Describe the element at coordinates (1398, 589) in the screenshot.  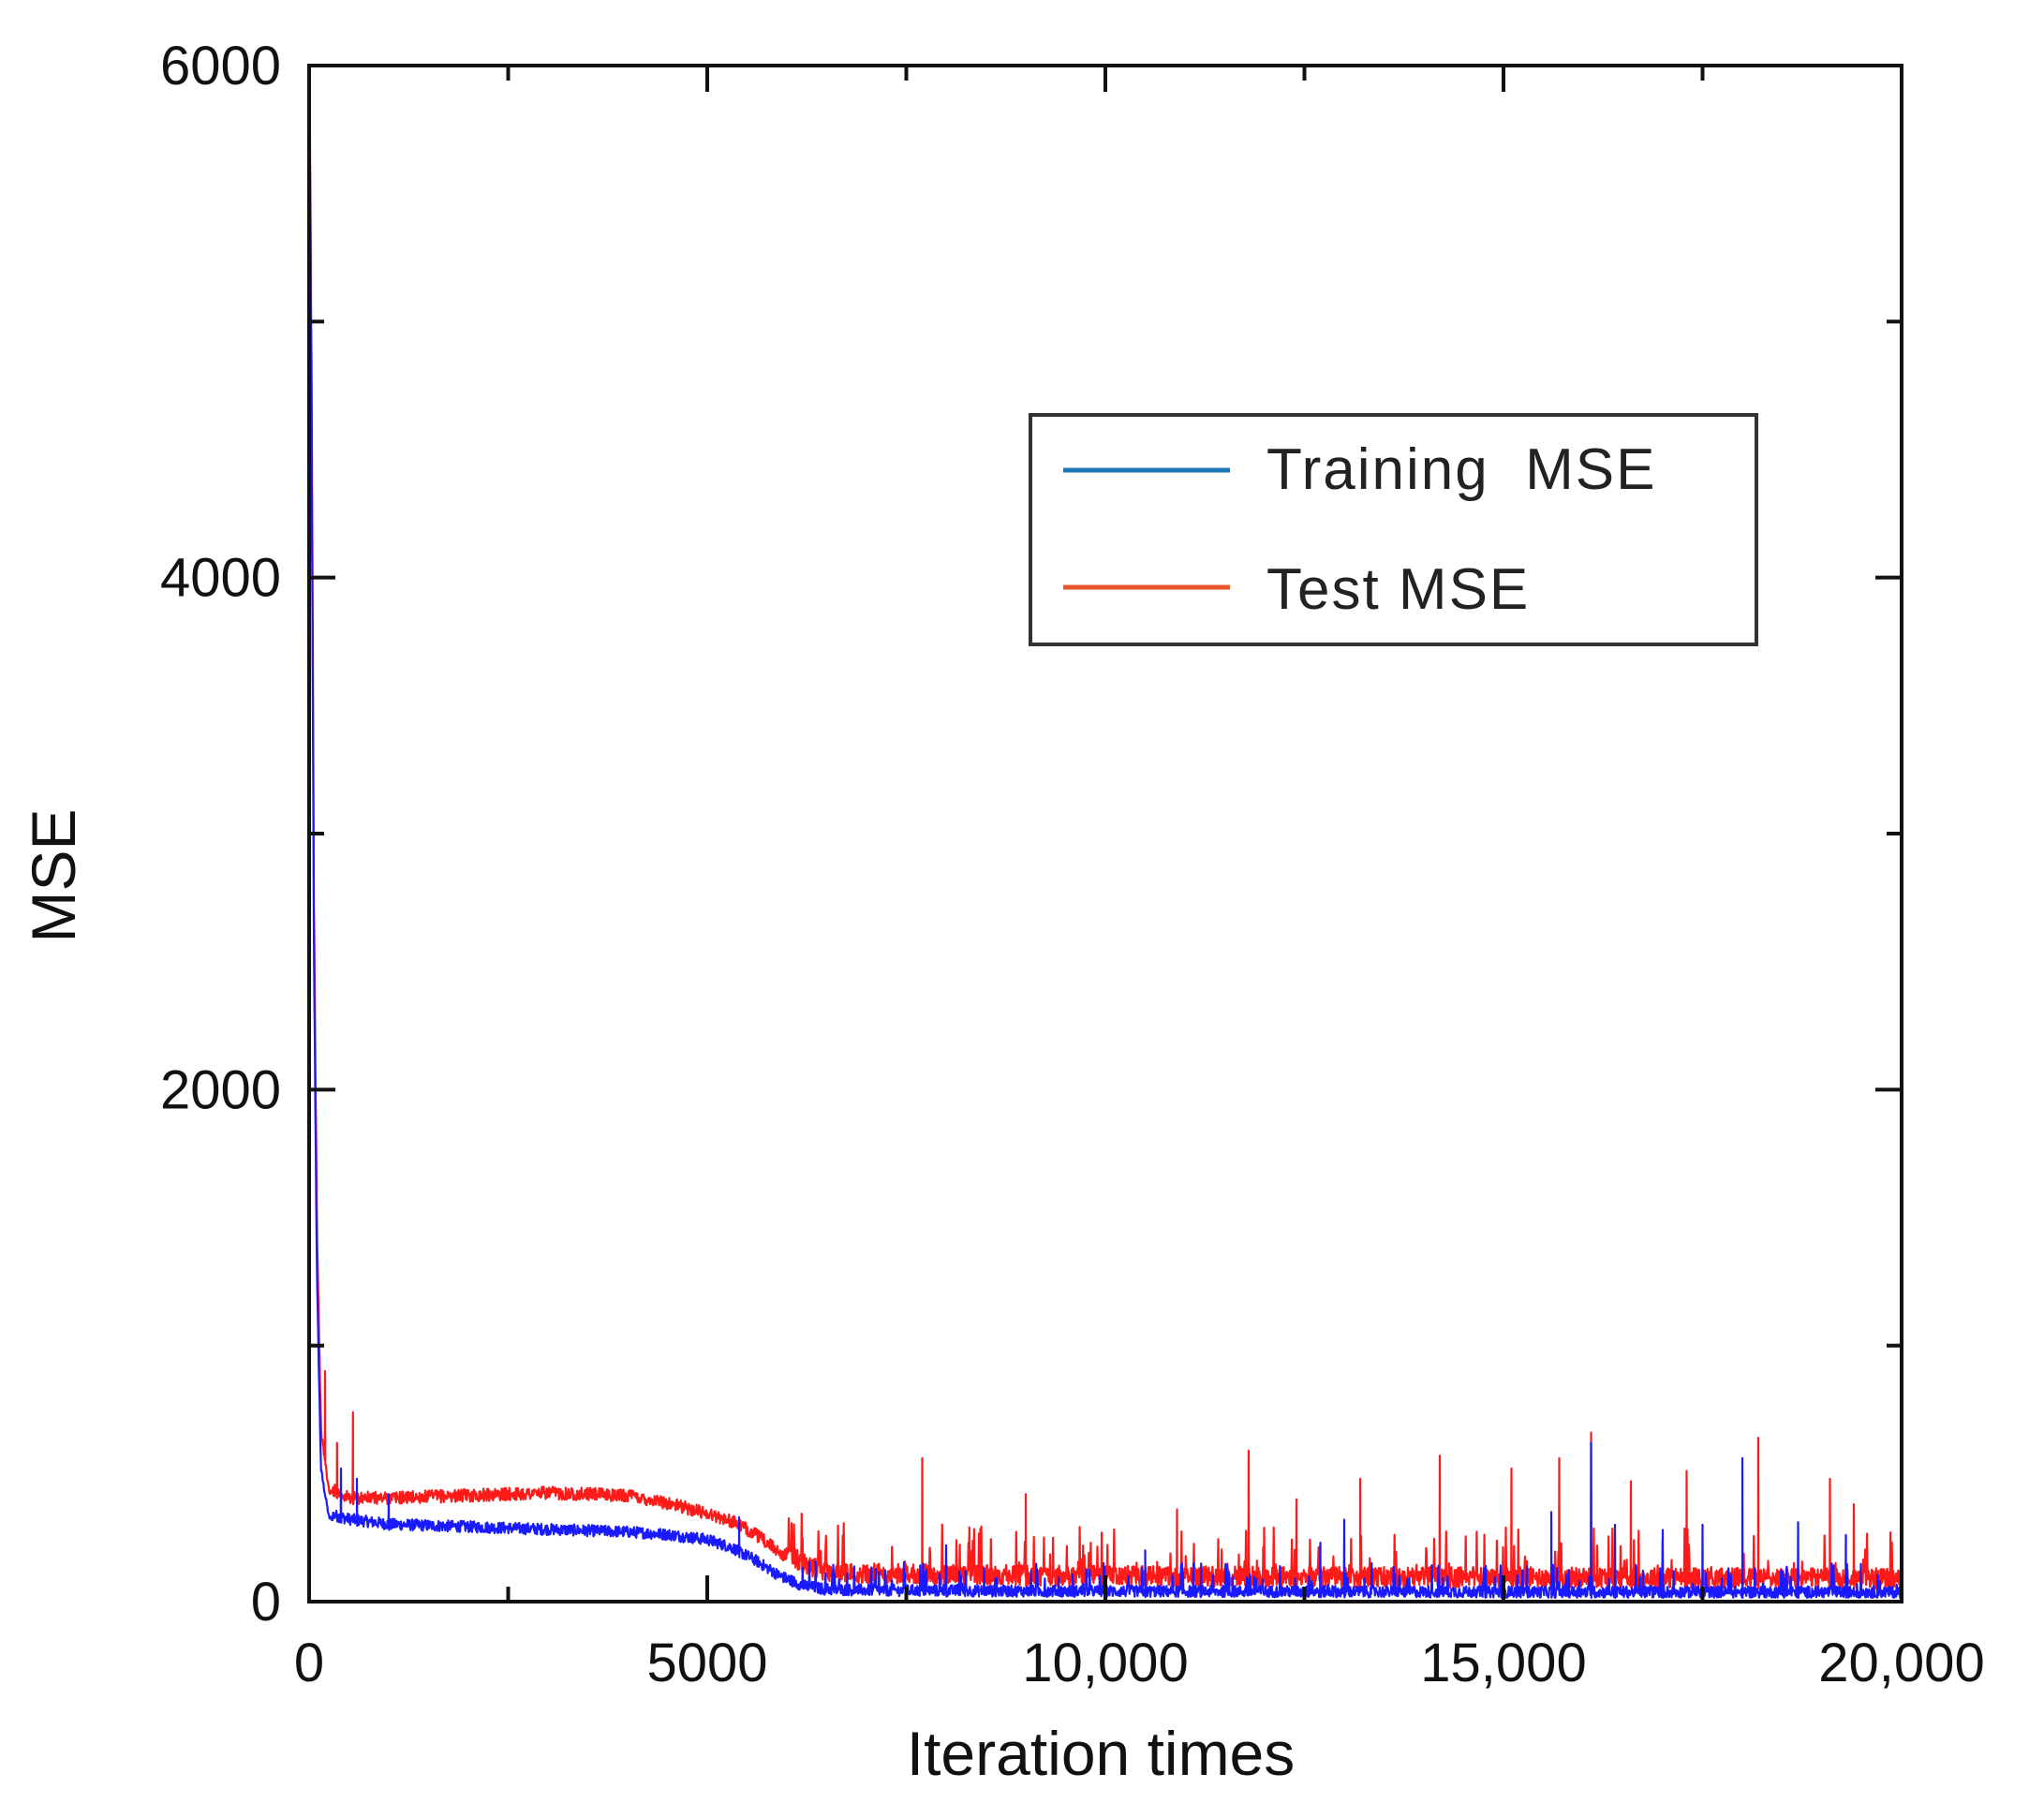
I see `legend-label-test-mse: Test MSE` at that location.